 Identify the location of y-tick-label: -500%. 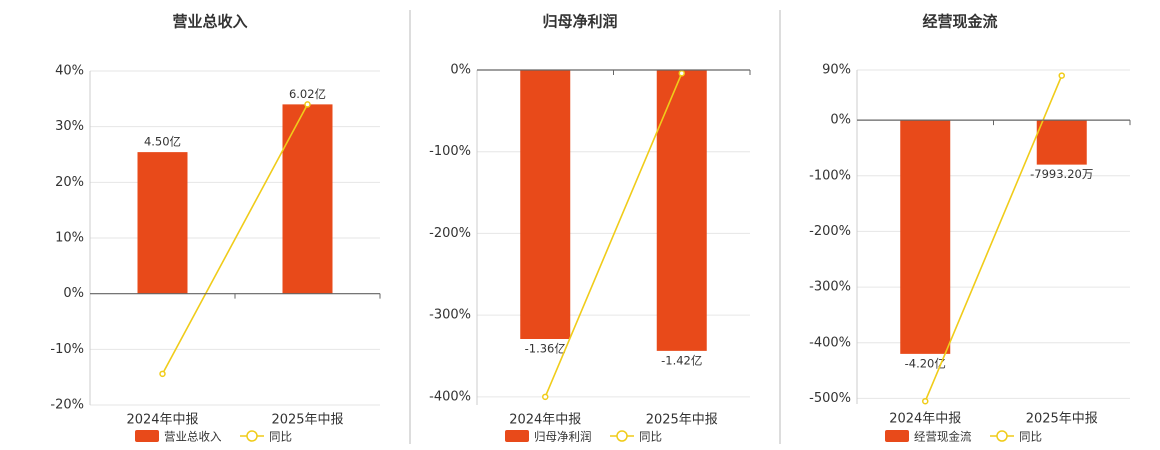
(830, 398).